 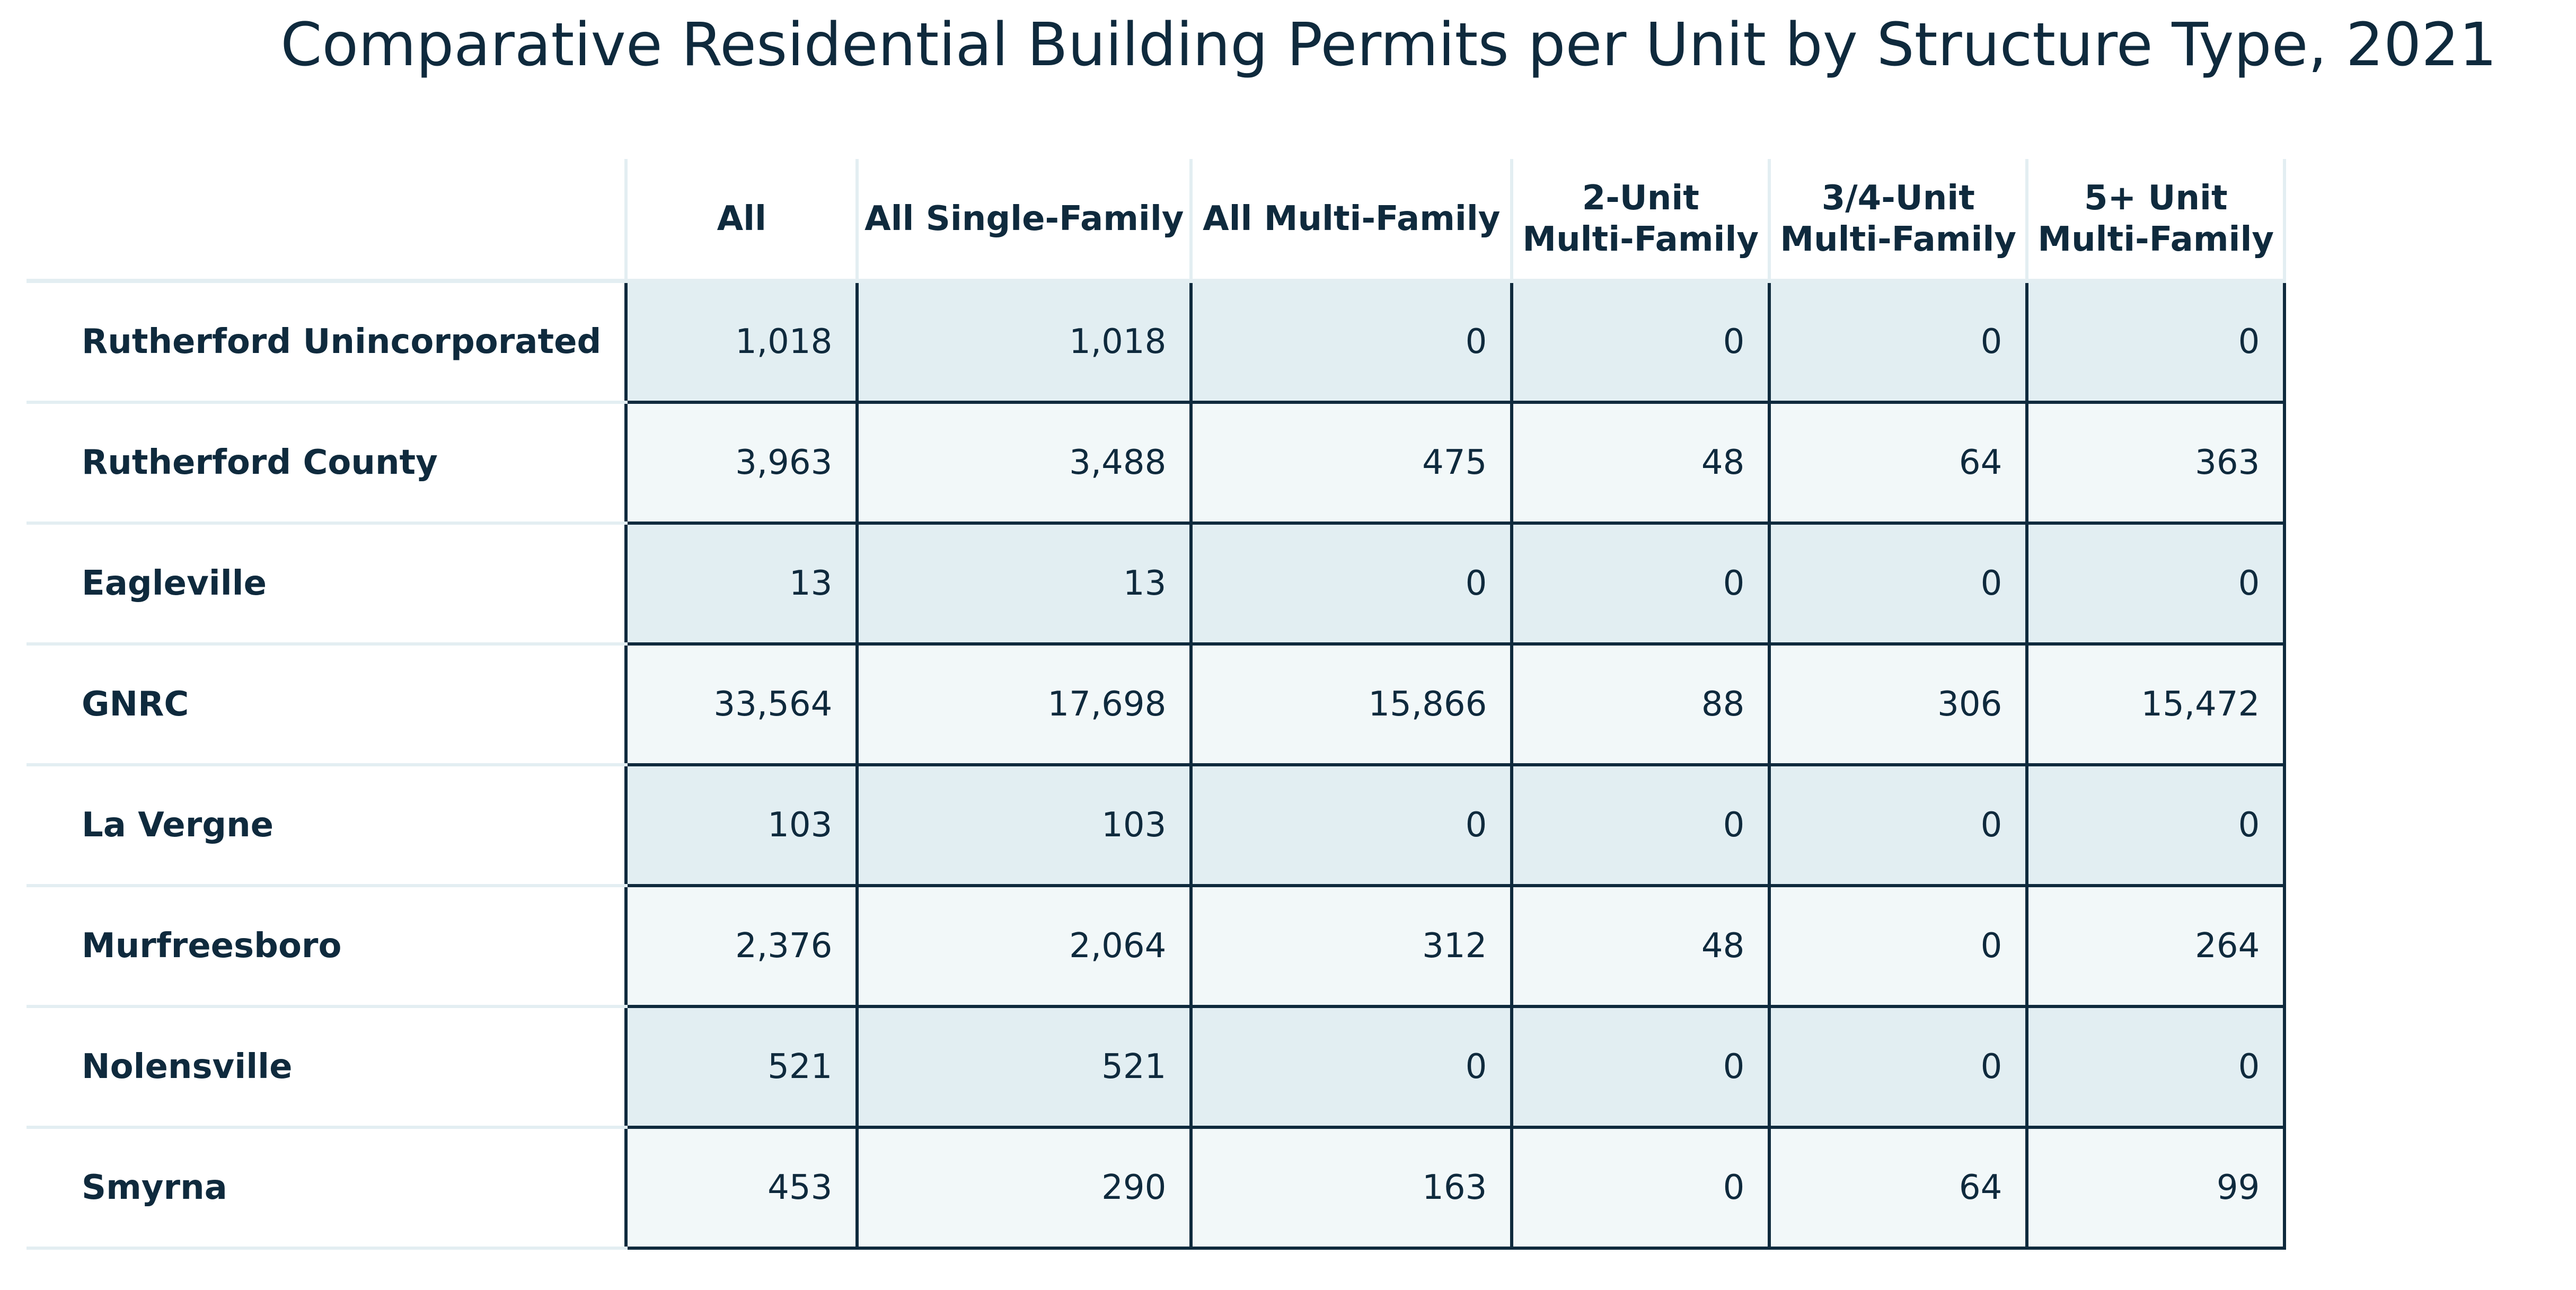 What do you see at coordinates (327, 584) in the screenshot?
I see `row-label: Eagleville` at bounding box center [327, 584].